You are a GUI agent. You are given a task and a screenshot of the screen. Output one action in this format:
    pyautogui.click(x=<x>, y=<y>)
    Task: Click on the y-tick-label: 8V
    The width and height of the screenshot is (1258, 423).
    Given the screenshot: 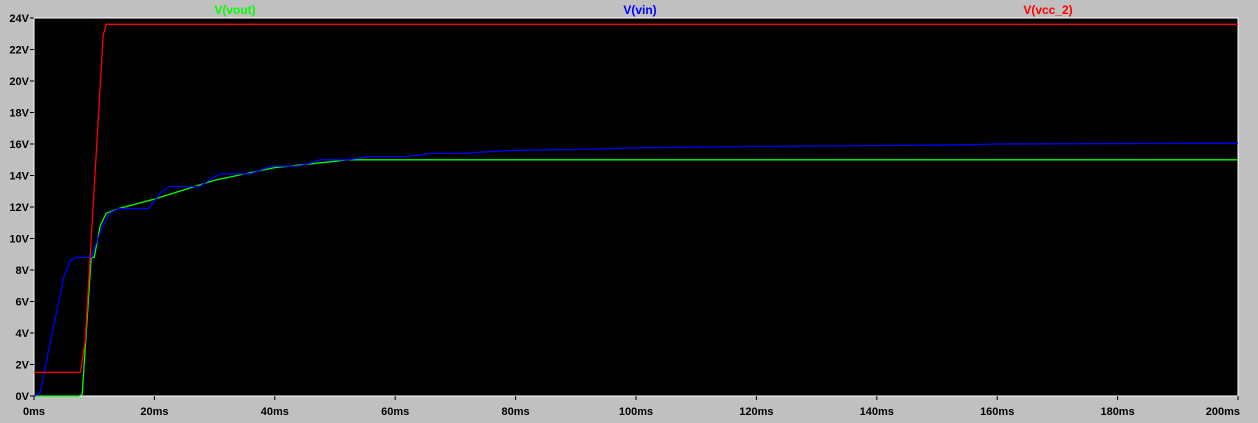 What is the action you would take?
    pyautogui.click(x=23, y=271)
    